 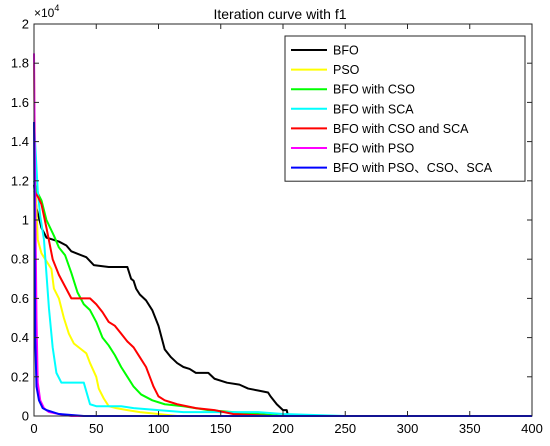 What do you see at coordinates (20, 376) in the screenshot?
I see `y-tick-label: 0.2` at bounding box center [20, 376].